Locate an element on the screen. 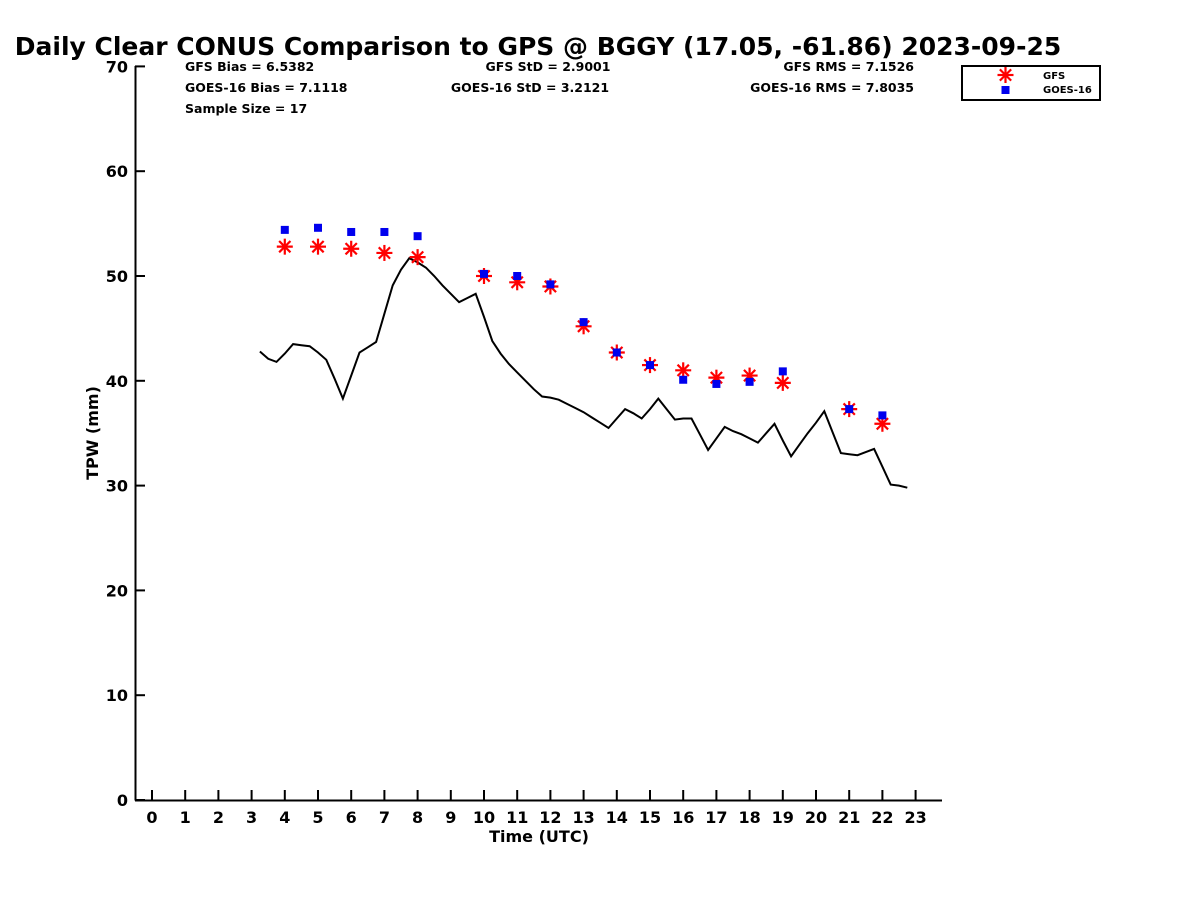 The height and width of the screenshot is (900, 1200). x-tick-label: 16 is located at coordinates (683, 817).